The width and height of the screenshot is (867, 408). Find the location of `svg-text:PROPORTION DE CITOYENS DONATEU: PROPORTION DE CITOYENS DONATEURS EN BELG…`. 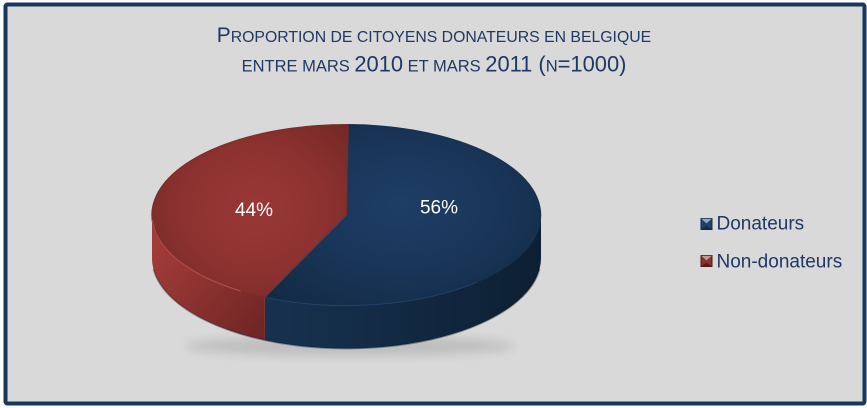

svg-text:PROPORTION DE CITOYENS DONATEU: PROPORTION DE CITOYENS DONATEURS EN BELG… is located at coordinates (434, 35).